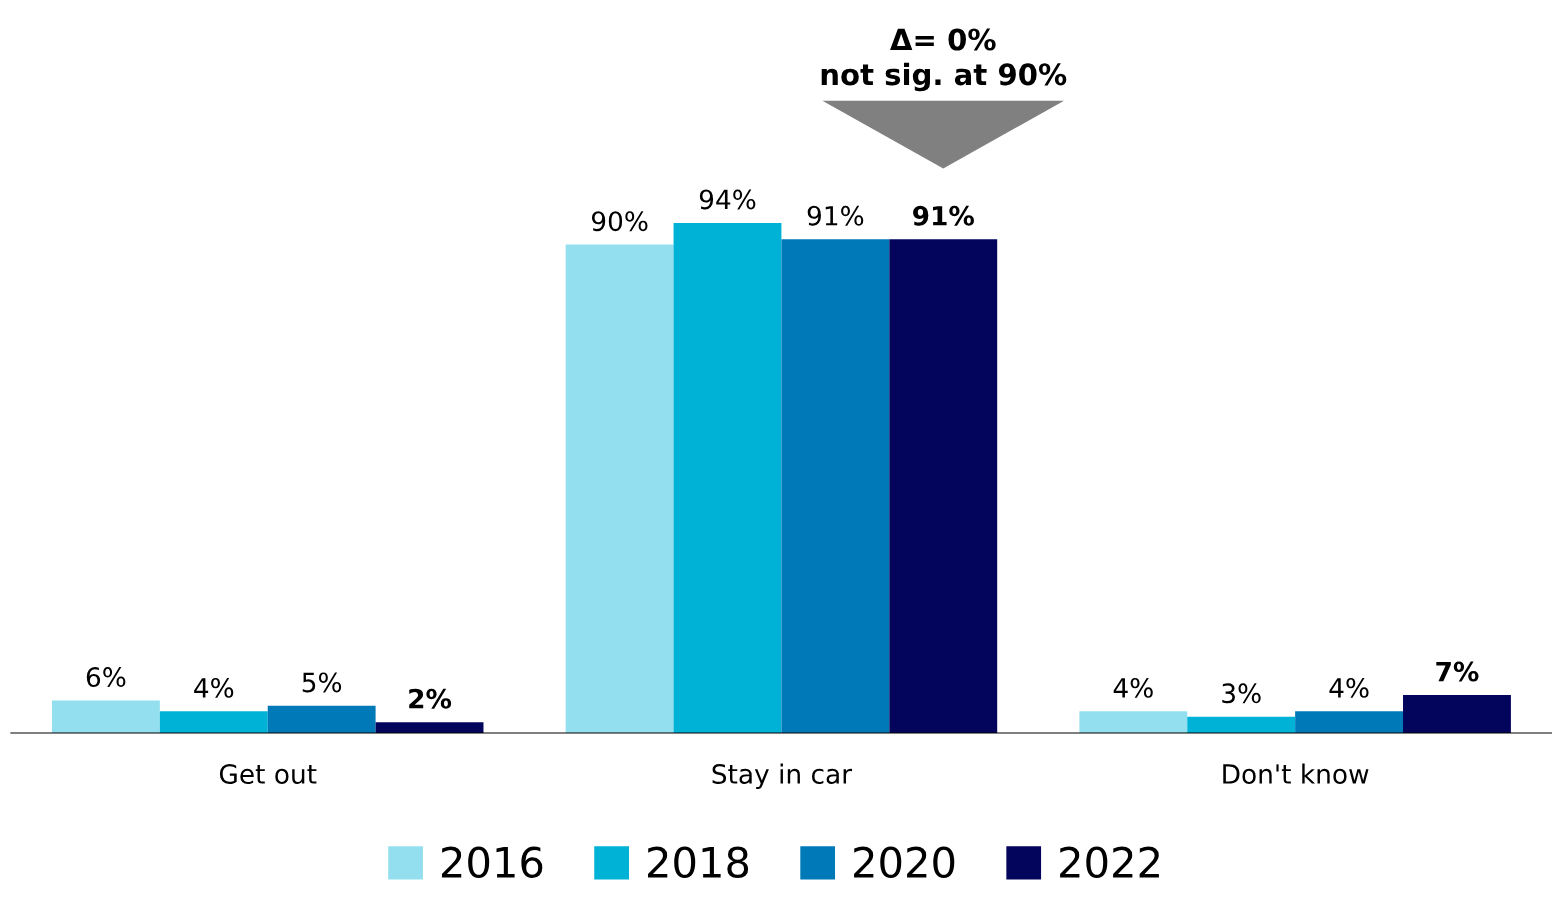 This screenshot has height=919, width=1552. I want to click on data-label: 7%, so click(1457, 671).